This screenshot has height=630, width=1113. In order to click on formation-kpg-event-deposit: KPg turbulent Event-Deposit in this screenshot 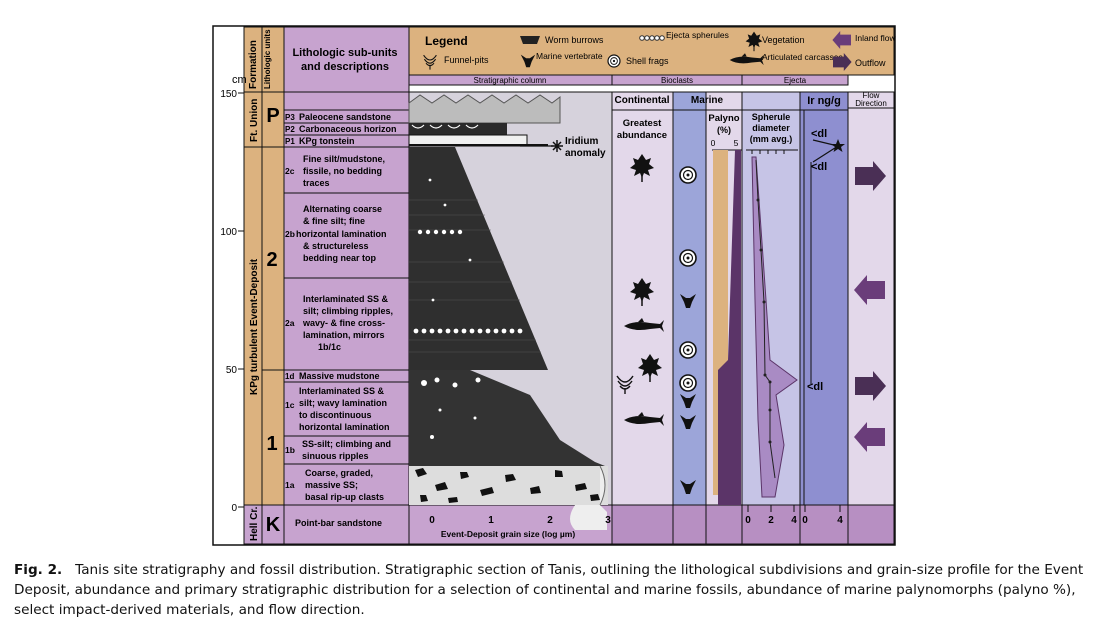, I will do `click(254, 326)`.